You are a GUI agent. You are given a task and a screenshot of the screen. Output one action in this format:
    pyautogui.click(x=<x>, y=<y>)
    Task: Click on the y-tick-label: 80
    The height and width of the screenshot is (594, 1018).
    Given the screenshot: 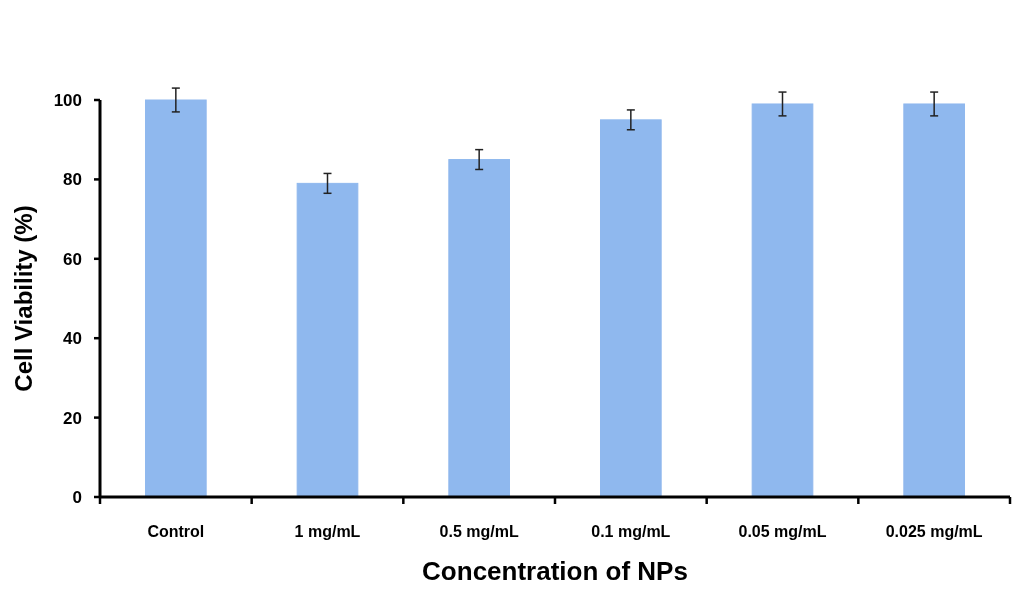 What is the action you would take?
    pyautogui.click(x=72, y=180)
    